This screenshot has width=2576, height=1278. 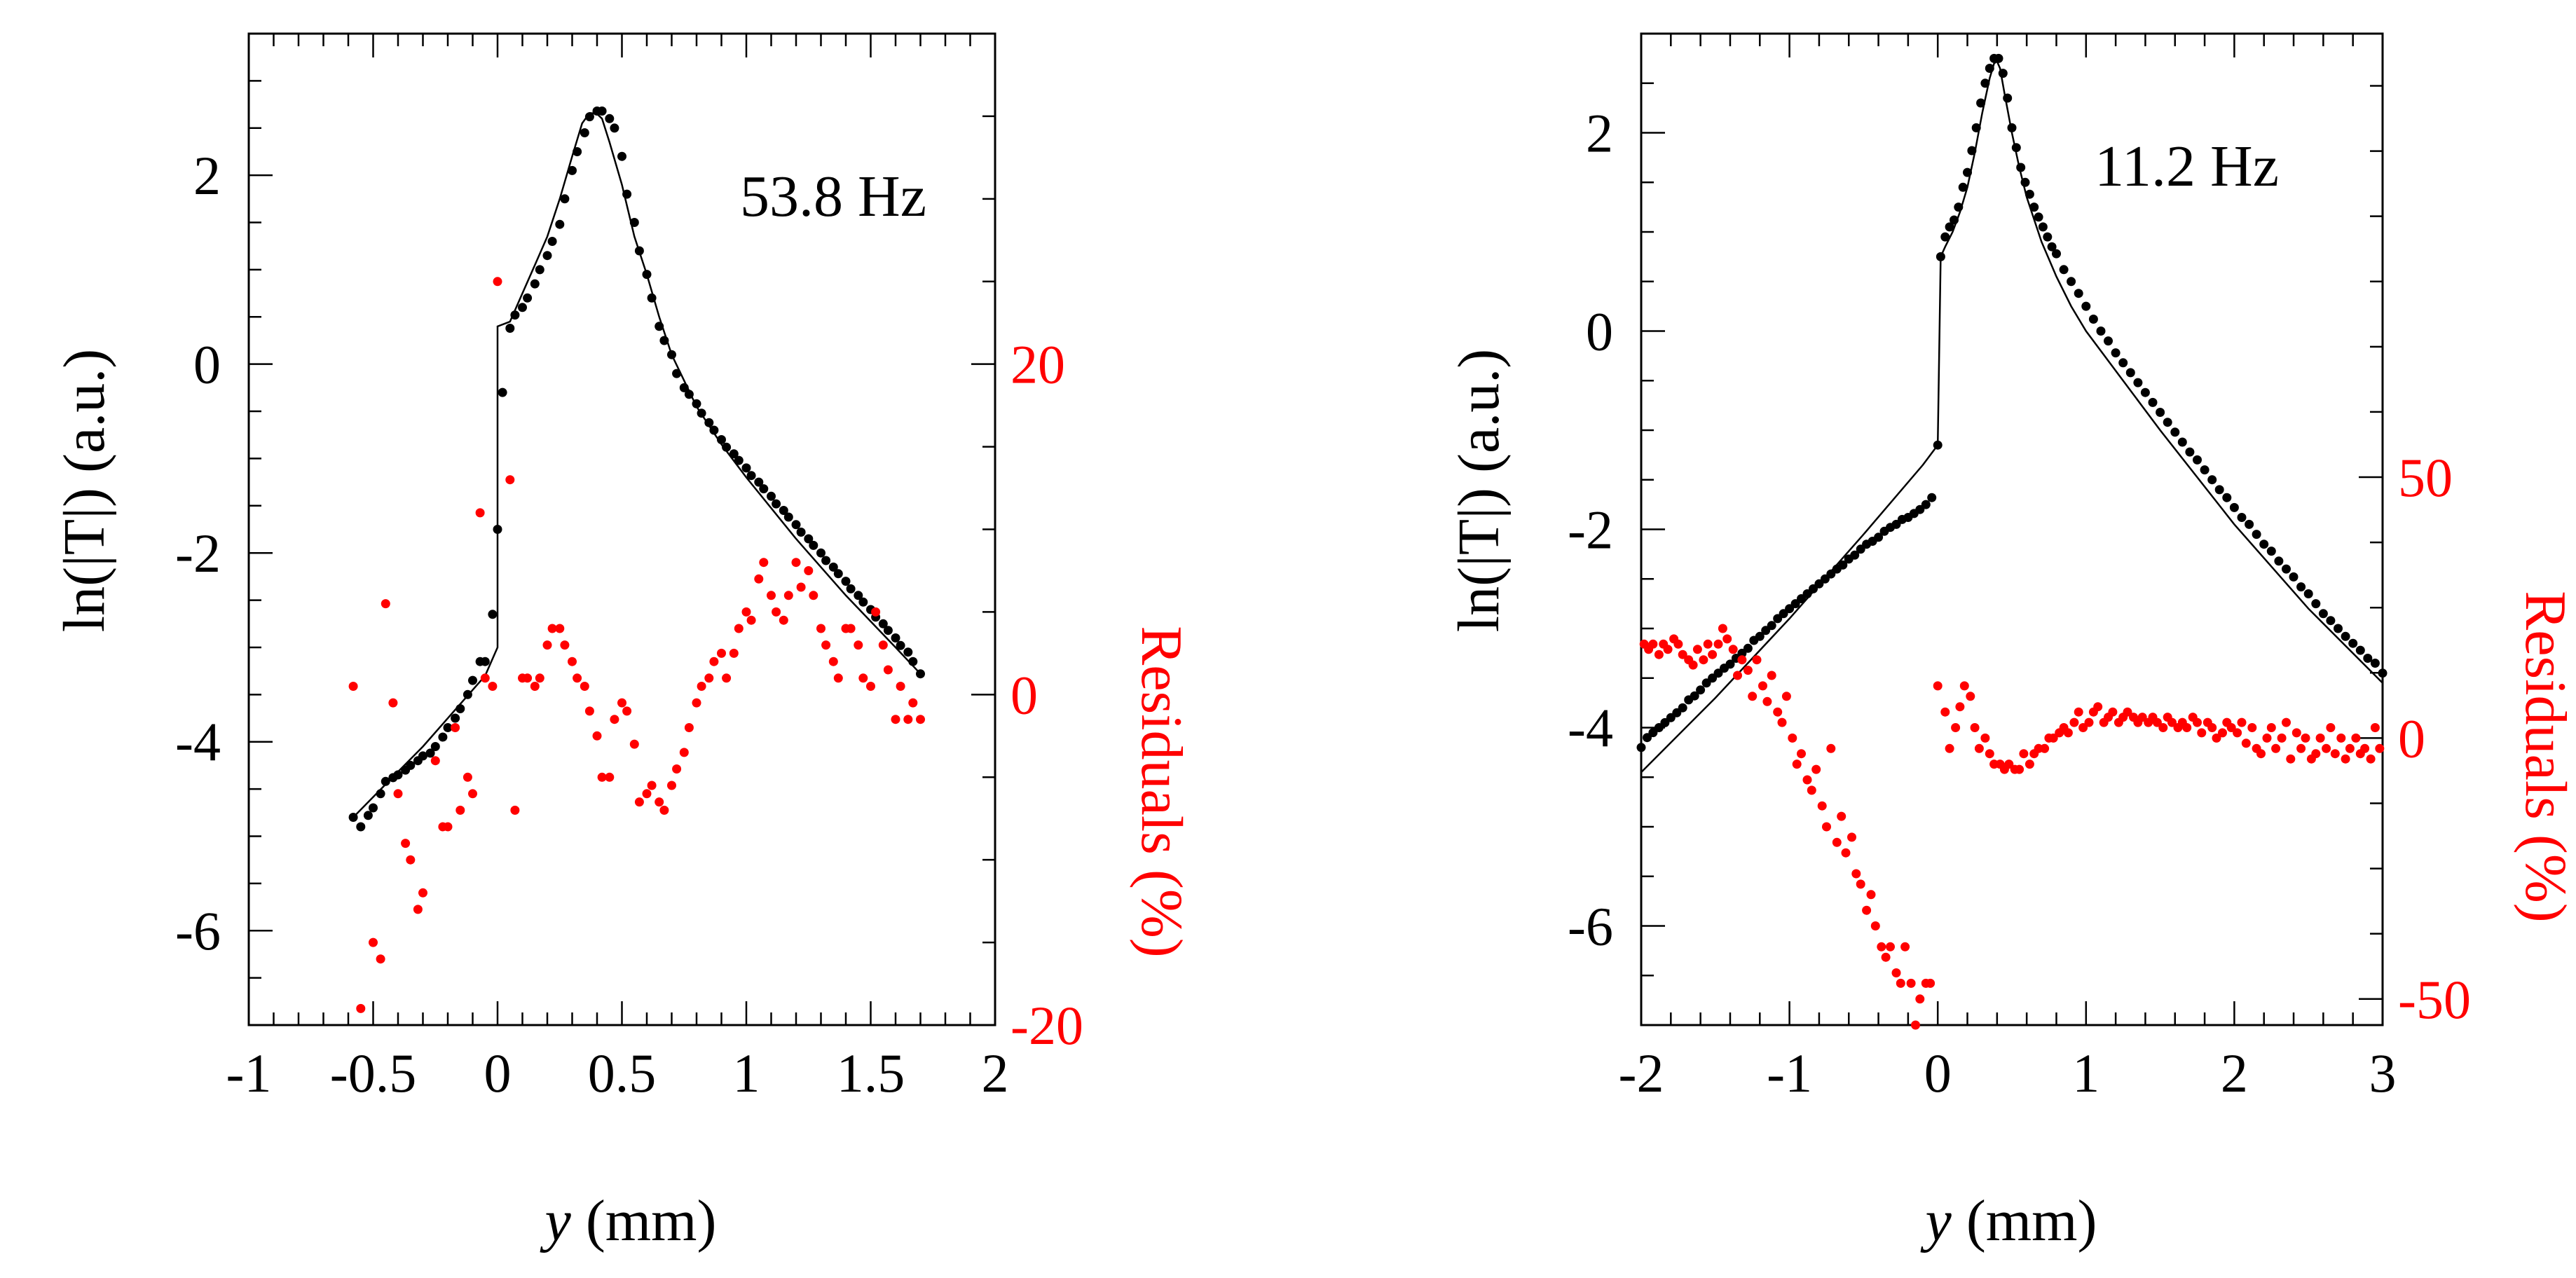 What do you see at coordinates (207, 175) in the screenshot?
I see `y-tick-label: 2` at bounding box center [207, 175].